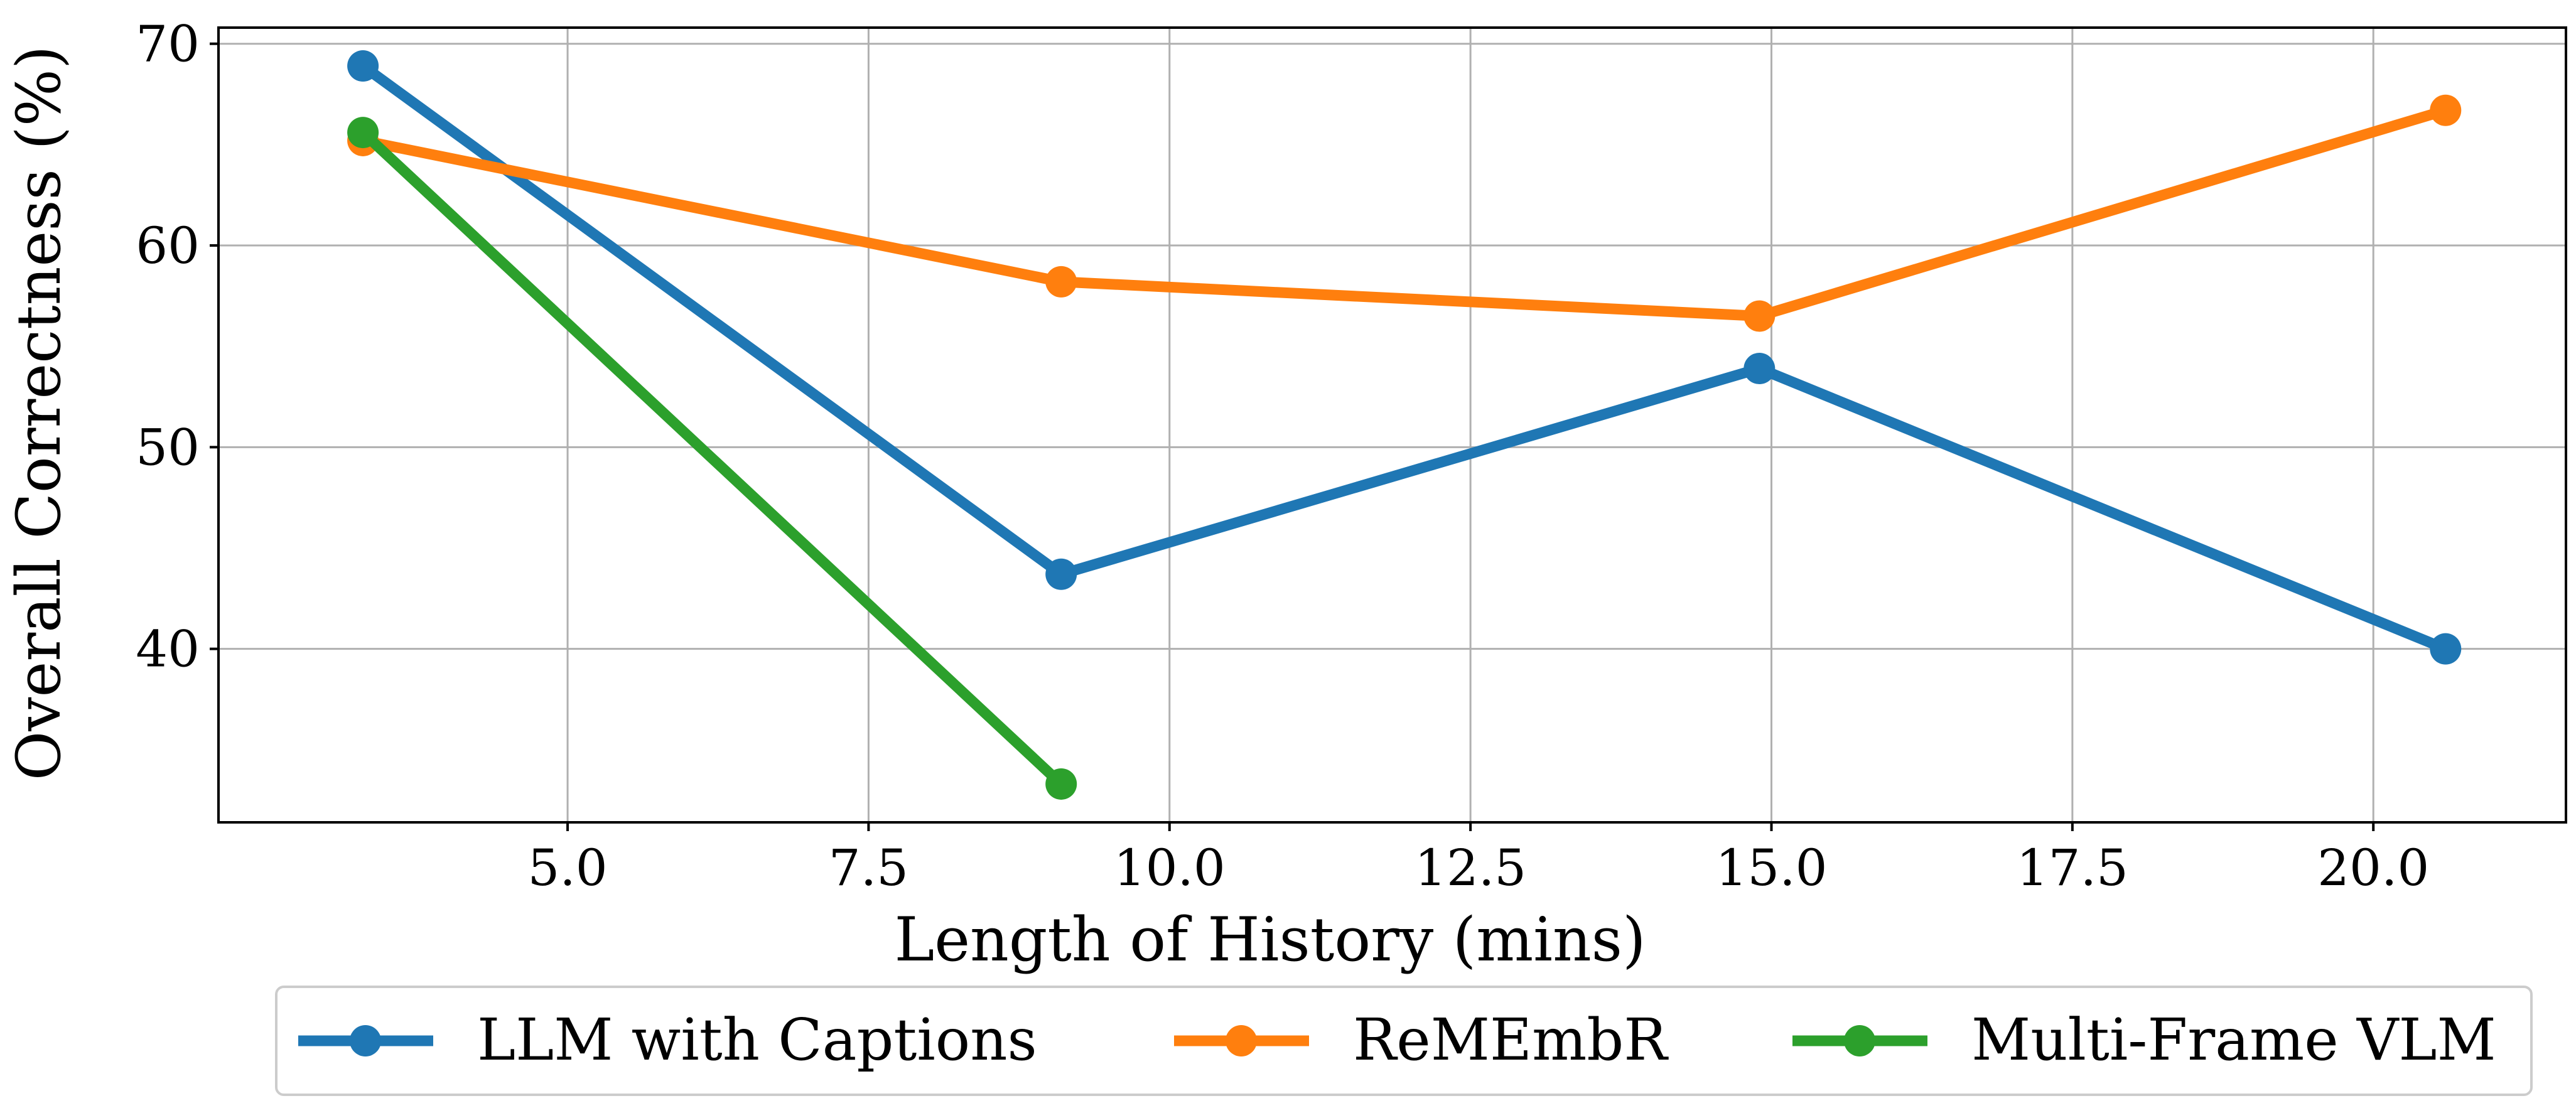  What do you see at coordinates (1270, 940) in the screenshot?
I see `x-axis-label: Length of History (mins)` at bounding box center [1270, 940].